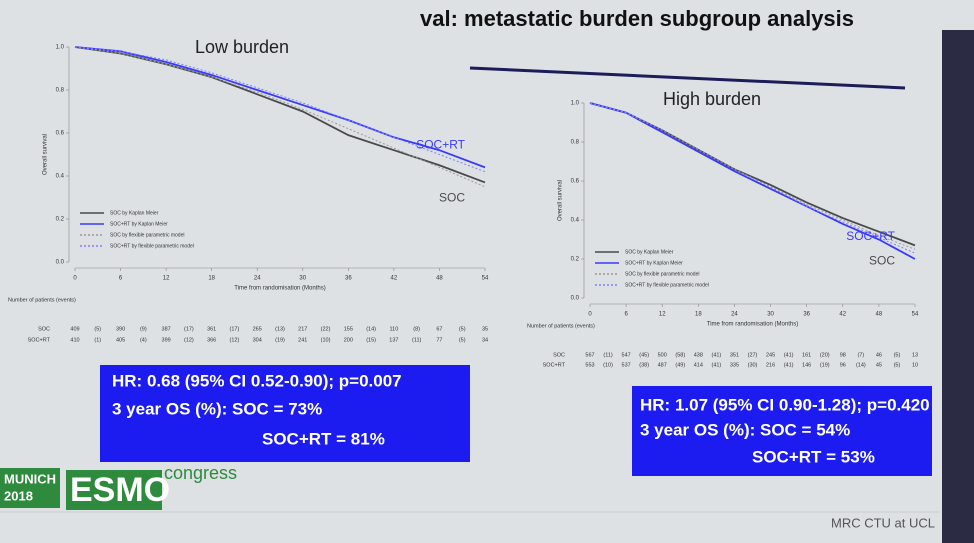  What do you see at coordinates (575, 143) in the screenshot?
I see `y-tick-label: 0.8` at bounding box center [575, 143].